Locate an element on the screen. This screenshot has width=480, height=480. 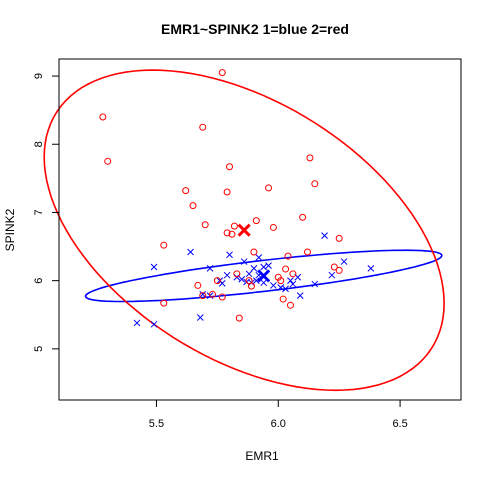
x-tick-label: 5.5 is located at coordinates (156, 424).